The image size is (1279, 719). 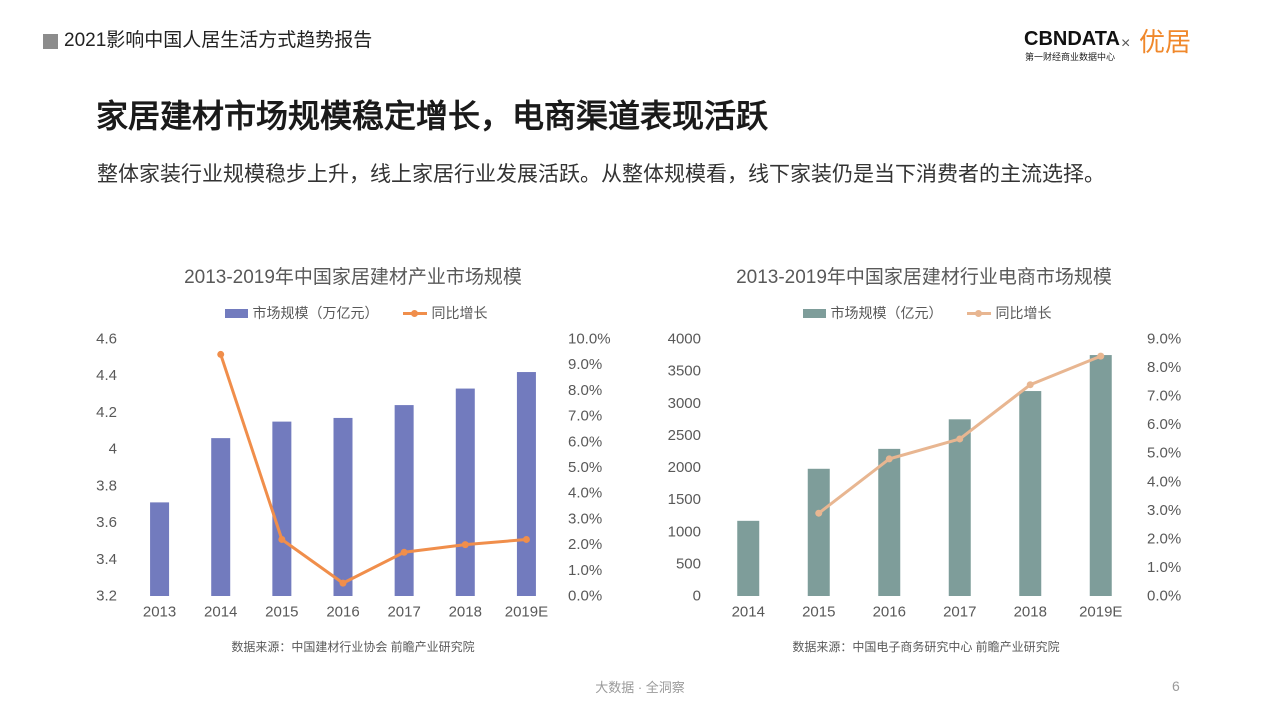 I want to click on secondary-y-axis-tick-label: 8.0%, so click(x=585, y=390).